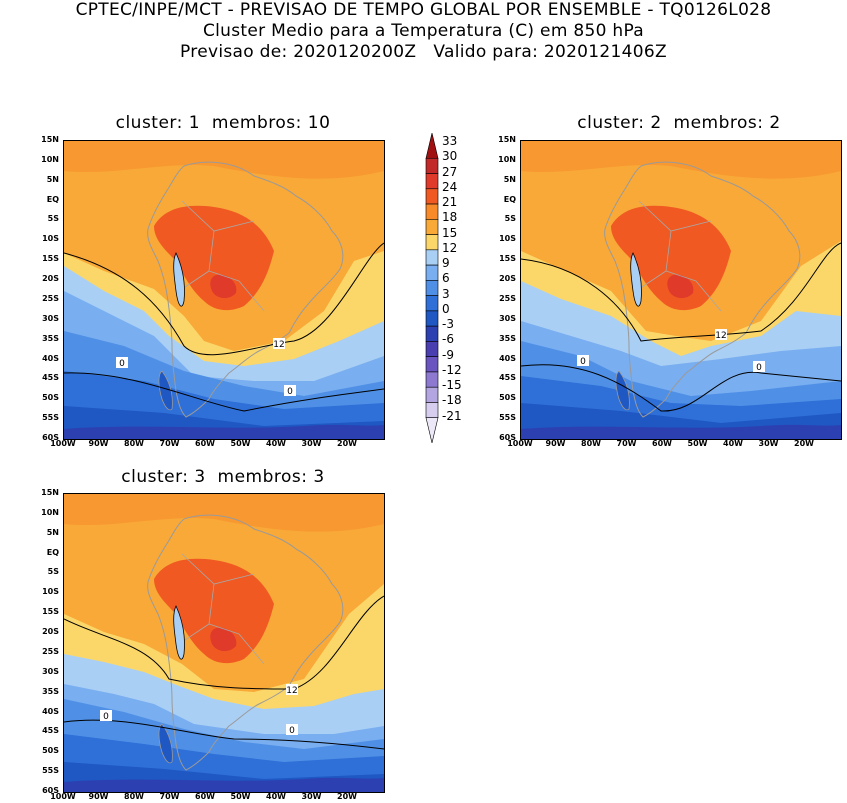  Describe the element at coordinates (450, 156) in the screenshot. I see `colorbar-label: 30` at that location.